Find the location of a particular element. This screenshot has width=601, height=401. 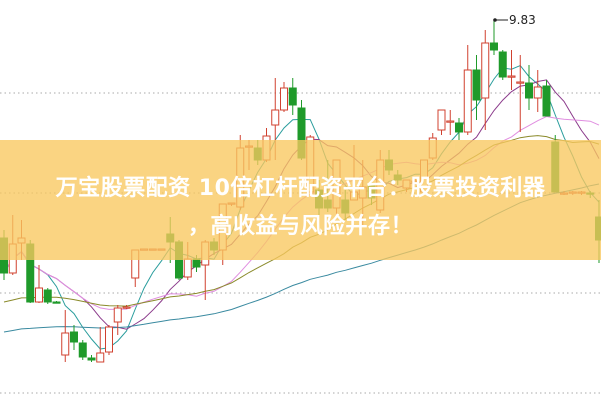

high-annotation: 9.83 is located at coordinates (514, 20).